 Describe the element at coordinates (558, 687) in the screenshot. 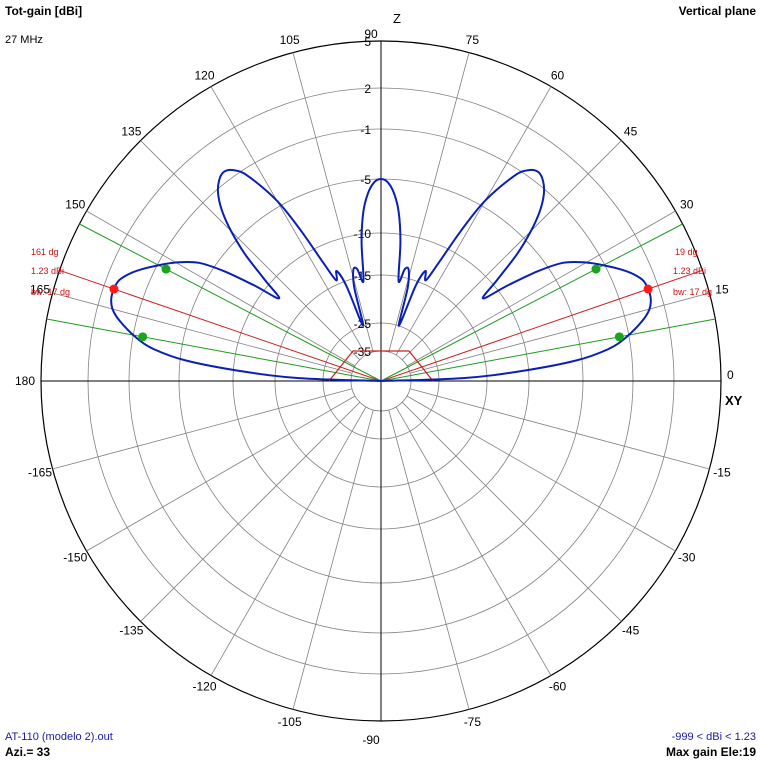

I see `angle-tick-label: -60` at that location.